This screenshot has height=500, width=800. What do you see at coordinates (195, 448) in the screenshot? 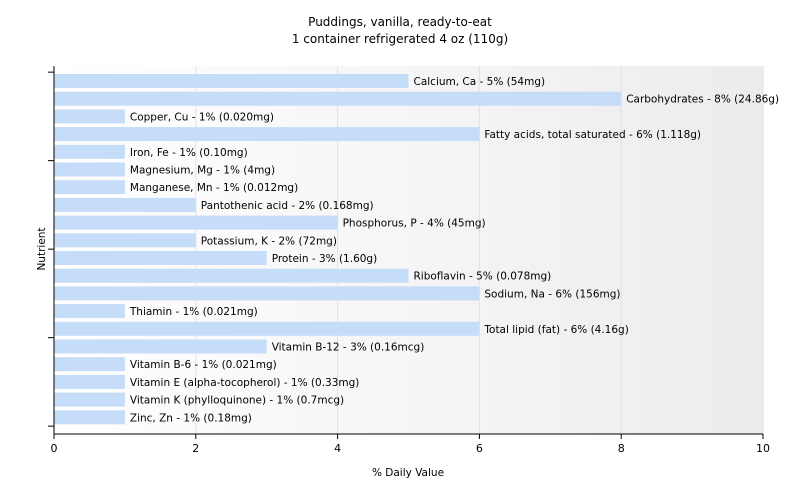
I see `x-tick-label: 2` at bounding box center [195, 448].